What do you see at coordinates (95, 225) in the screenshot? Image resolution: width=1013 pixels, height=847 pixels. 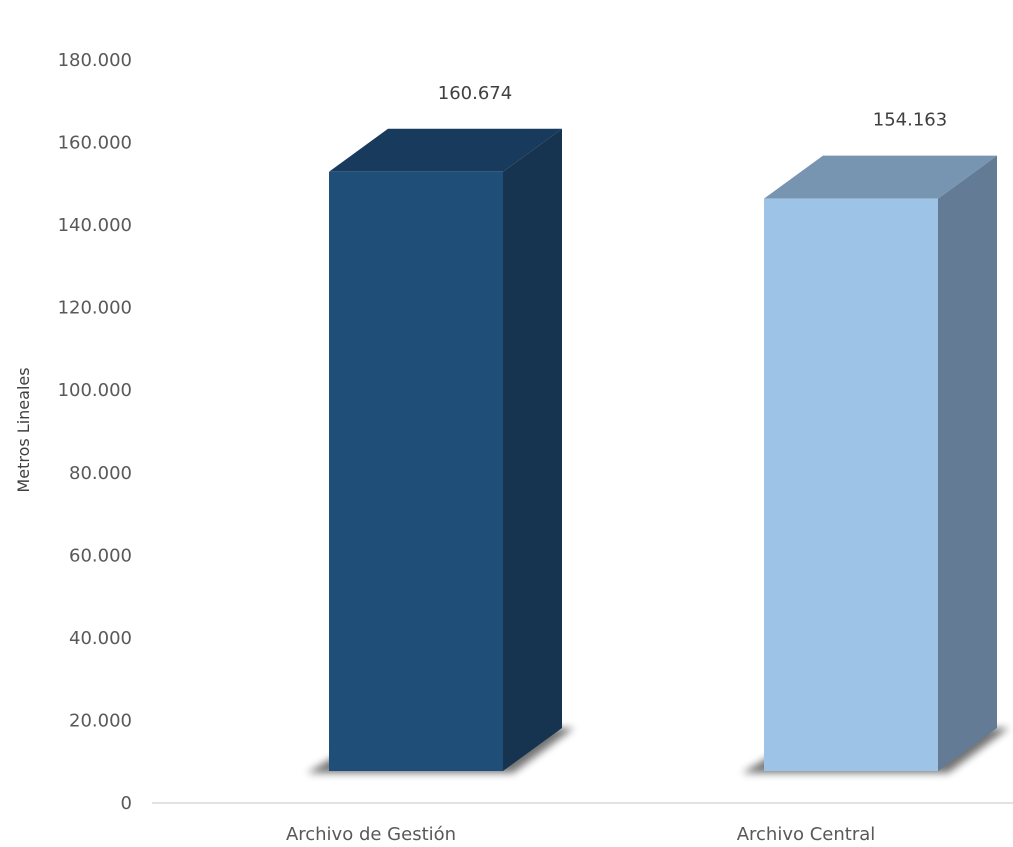 I see `y-tick-label: 140.000` at bounding box center [95, 225].